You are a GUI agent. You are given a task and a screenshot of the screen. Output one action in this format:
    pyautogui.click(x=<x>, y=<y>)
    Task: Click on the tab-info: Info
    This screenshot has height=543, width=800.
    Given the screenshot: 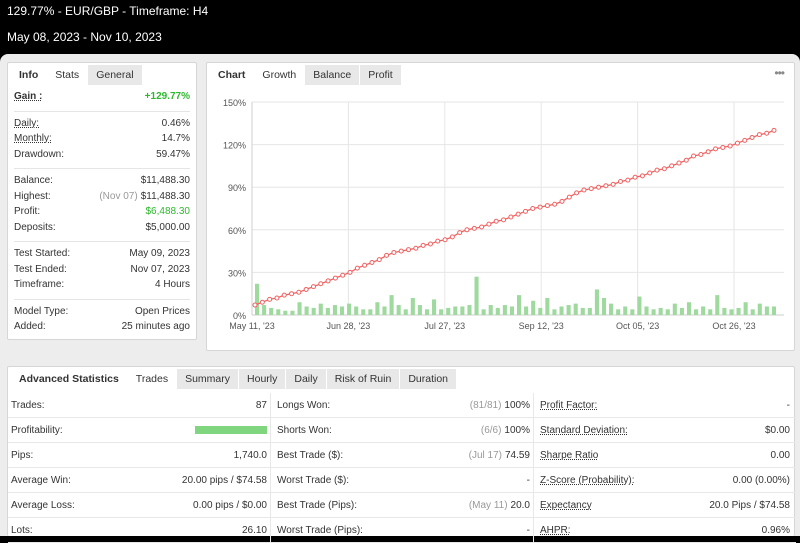 What is the action you would take?
    pyautogui.click(x=29, y=75)
    